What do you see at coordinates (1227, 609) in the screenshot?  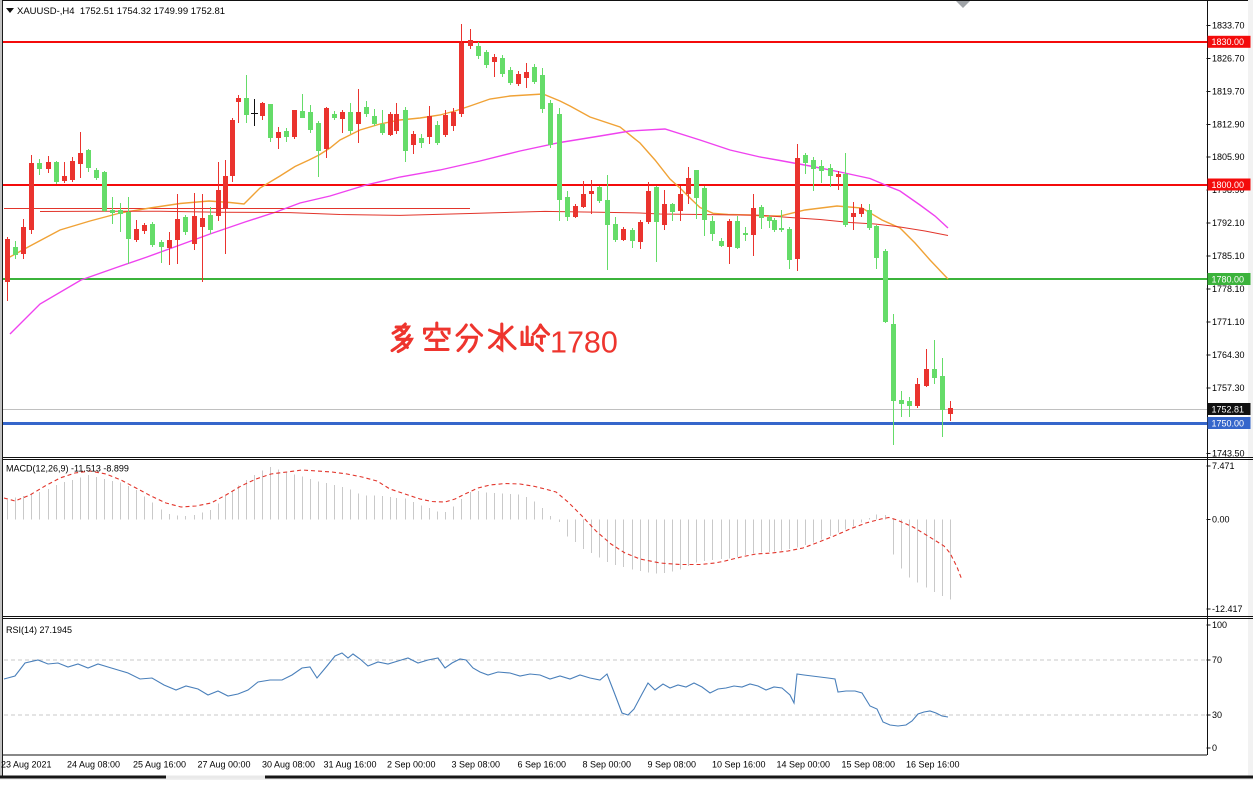 I see `svg-text: -12.417` at bounding box center [1227, 609].